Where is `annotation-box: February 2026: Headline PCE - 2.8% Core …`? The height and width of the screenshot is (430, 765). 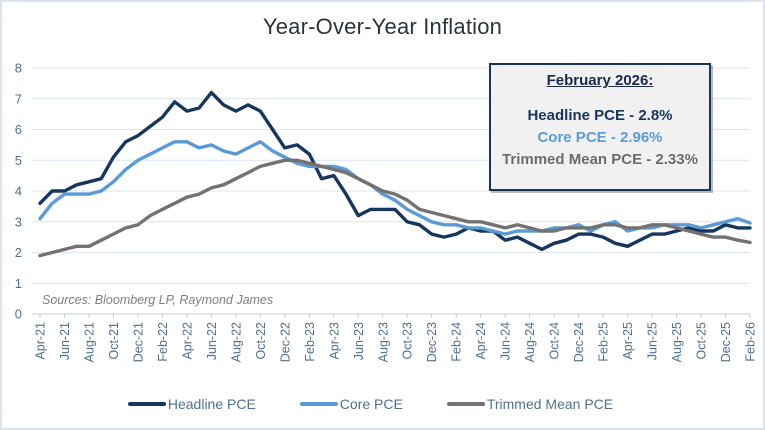 annotation-box: February 2026: Headline PCE - 2.8% Core … is located at coordinates (600, 127).